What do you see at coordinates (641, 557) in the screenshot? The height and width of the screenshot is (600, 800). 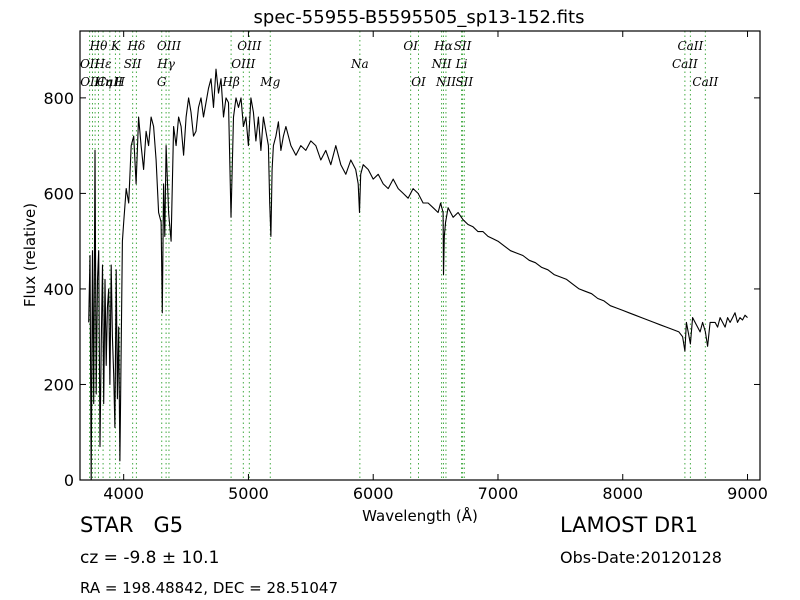 I see `observation-date: Obs-Date:20120128` at bounding box center [641, 557].